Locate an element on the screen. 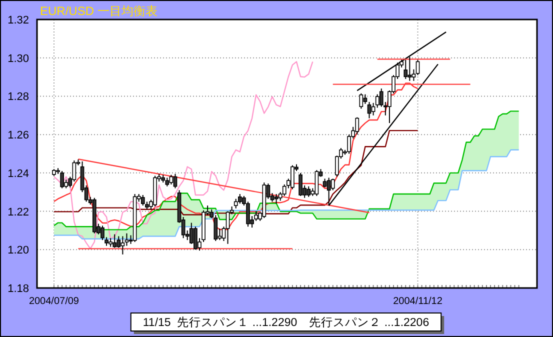 The width and height of the screenshot is (553, 337). x-tick-label: 2004/11/12 is located at coordinates (418, 301).